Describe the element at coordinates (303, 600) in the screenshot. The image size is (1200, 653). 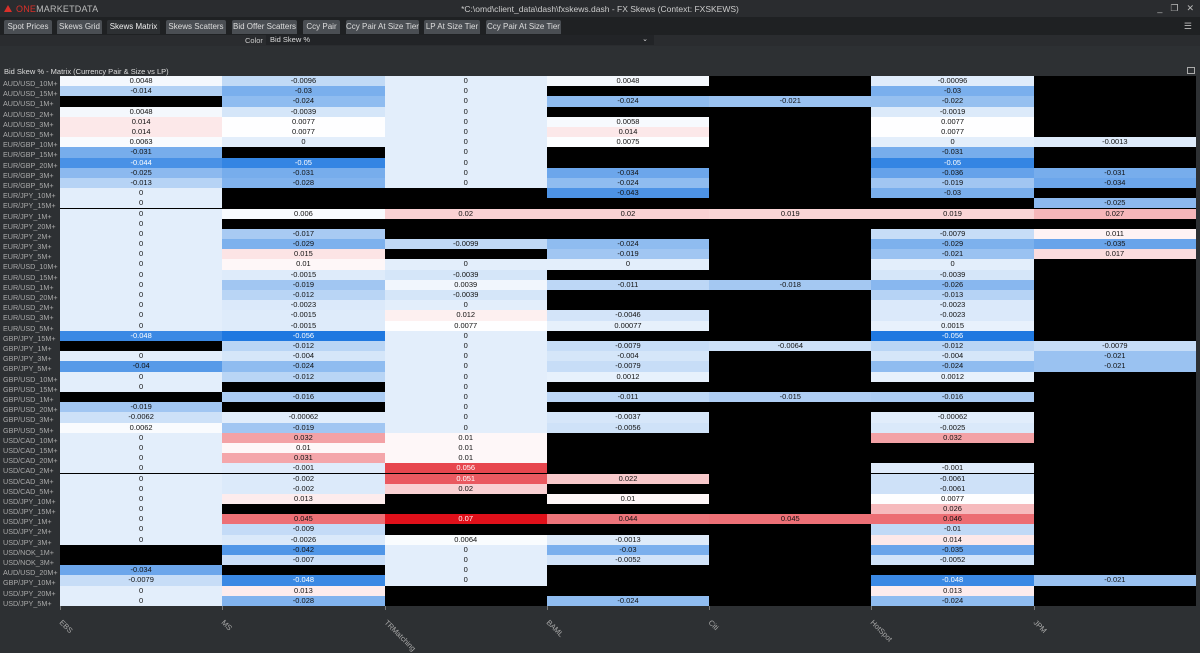
I see `heatmap-cell: -0.028` at that location.